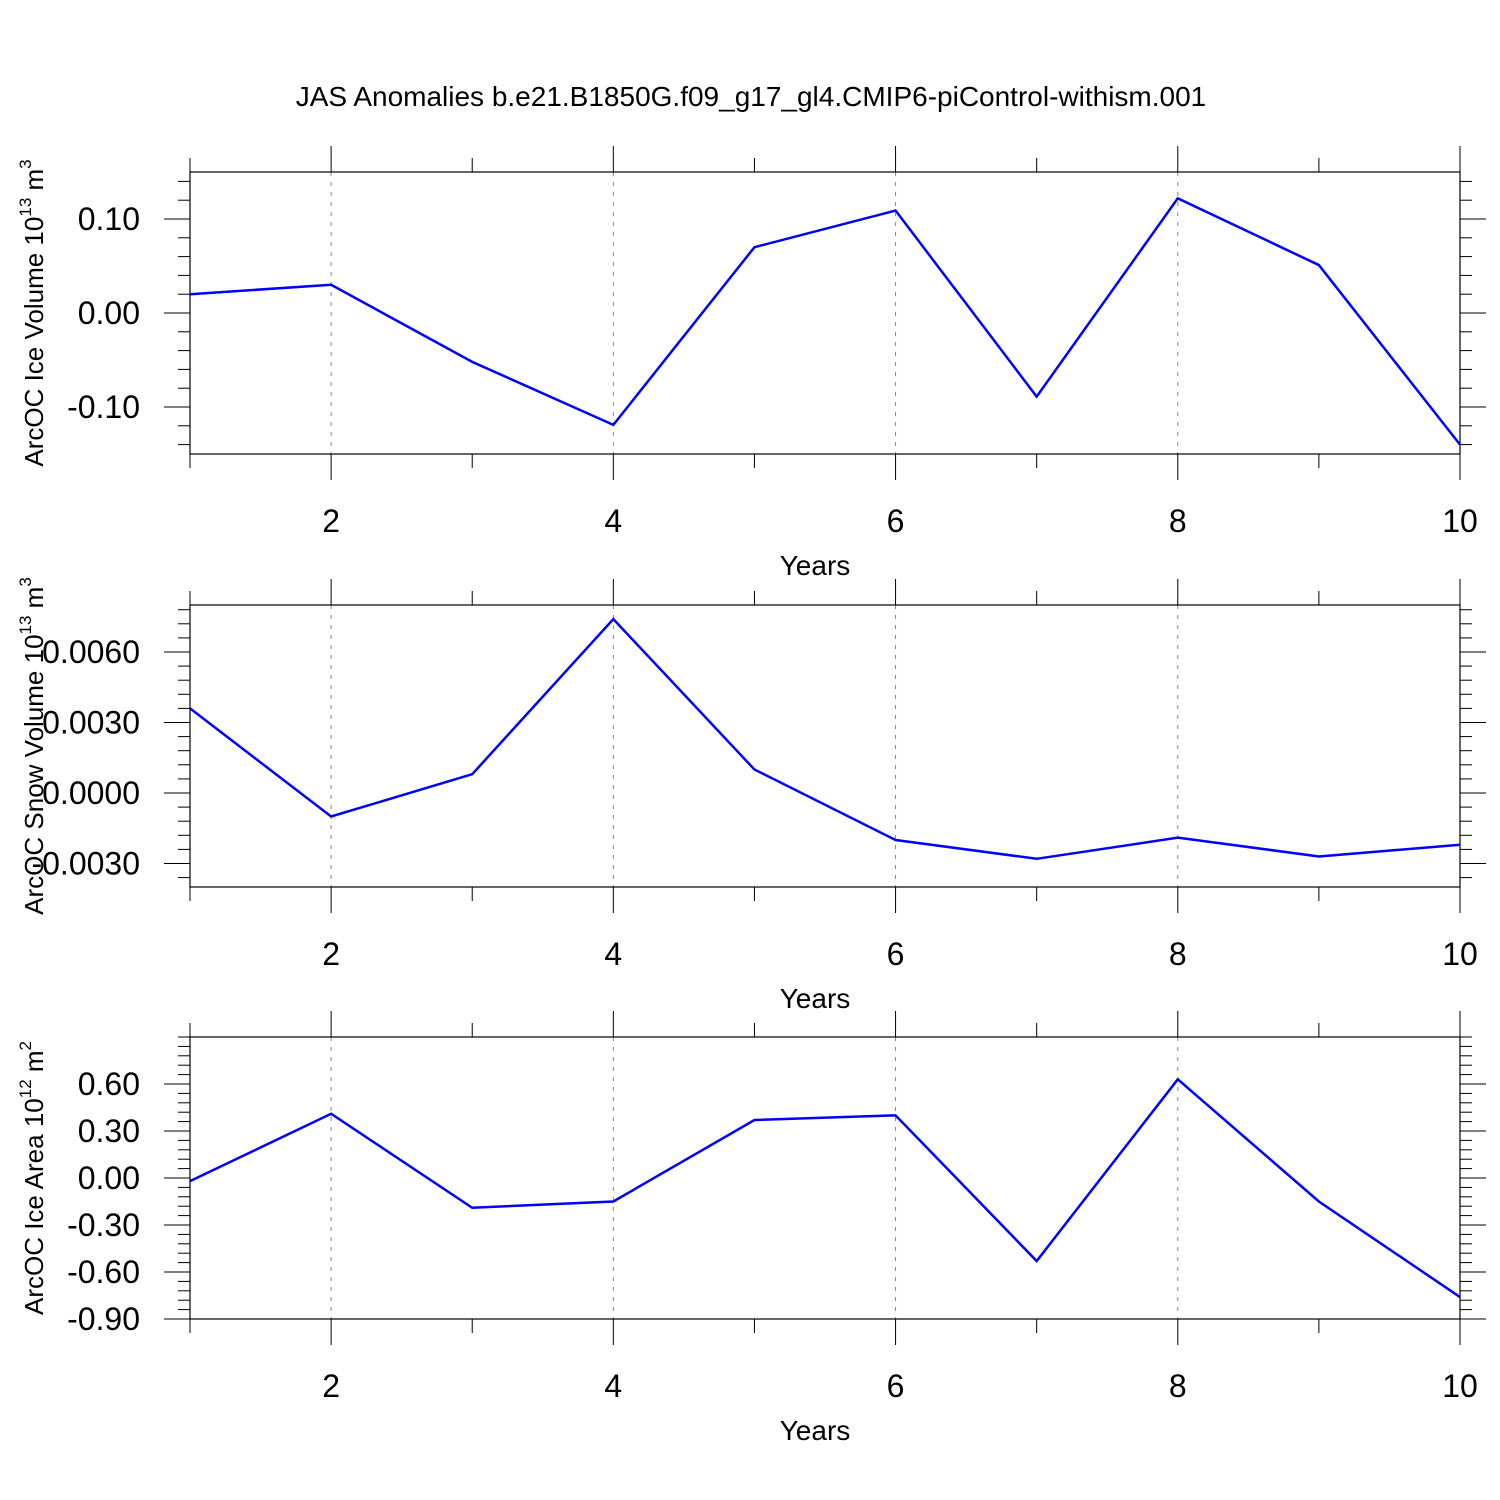  I want to click on y-tick-label: -0.10, so click(103, 407).